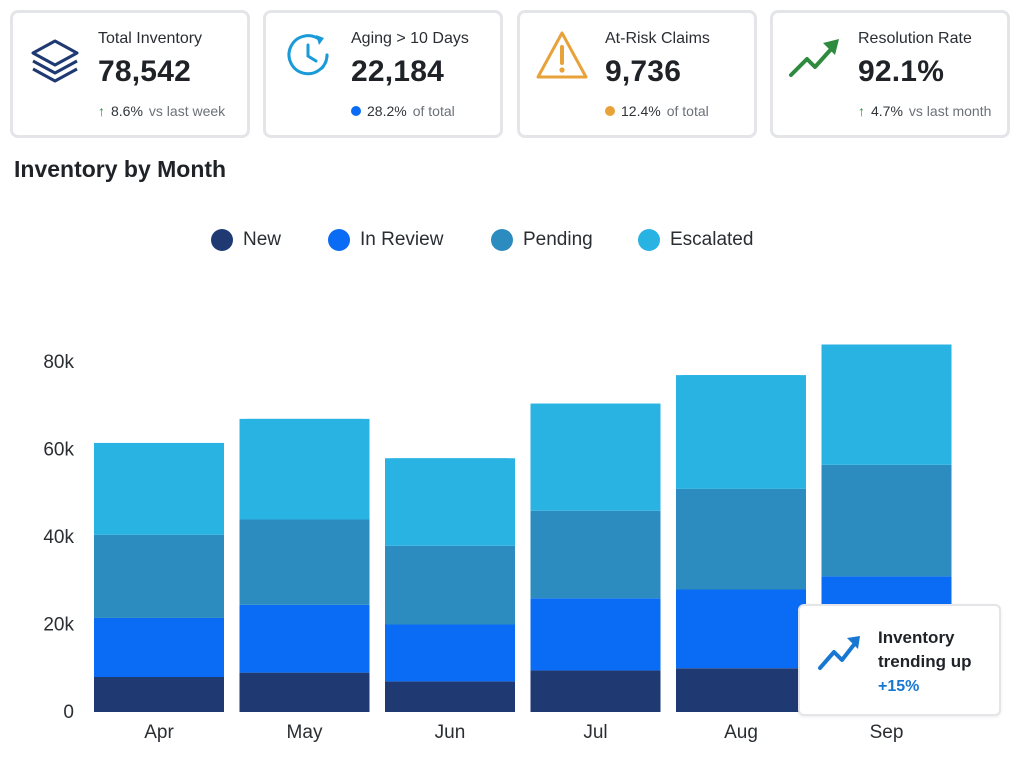  What do you see at coordinates (558, 239) in the screenshot?
I see `legend-label: Pending` at bounding box center [558, 239].